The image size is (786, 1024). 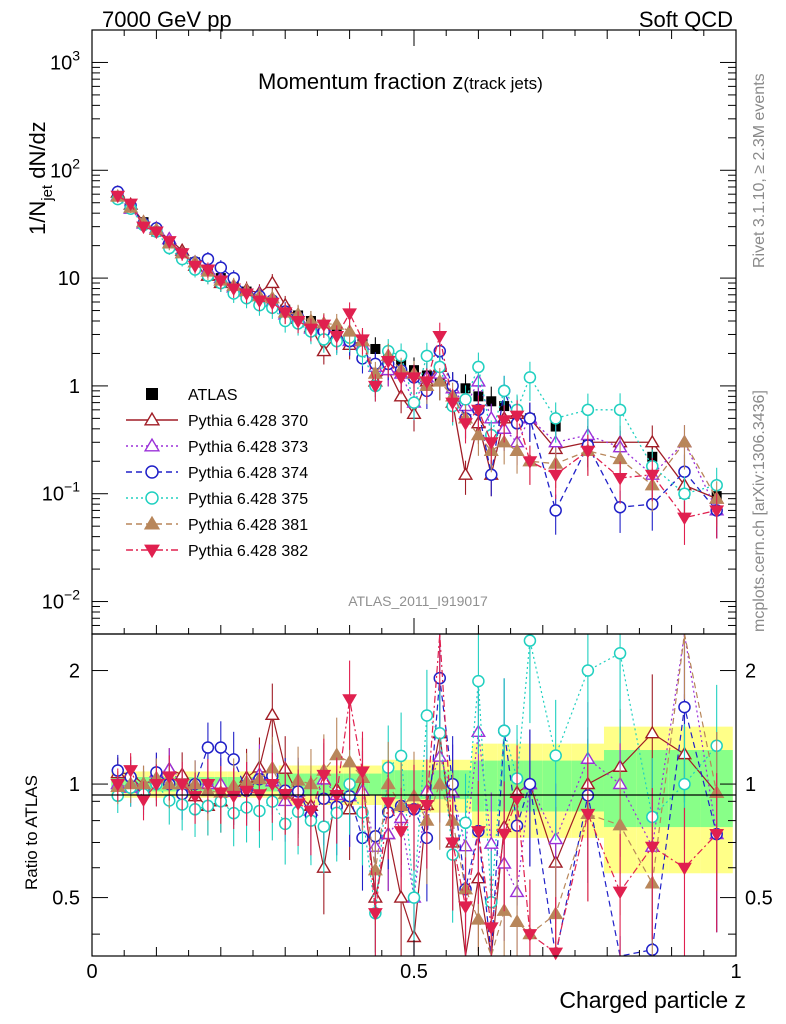 What do you see at coordinates (400, 81) in the screenshot?
I see `chart-title: Momentum fraction z(track jets)` at bounding box center [400, 81].